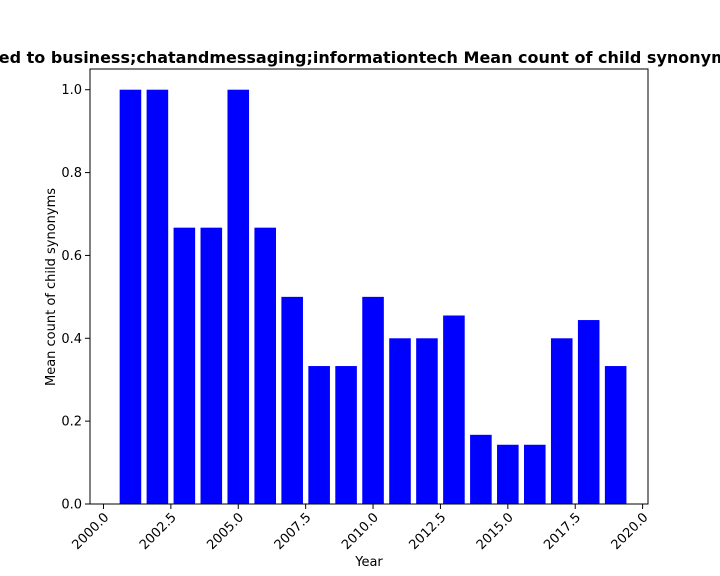 The height and width of the screenshot is (576, 720). Describe the element at coordinates (75, 298) in the screenshot. I see `y-axis: 0.0 0.2 0.4 0.6 0.8 1.0` at that location.